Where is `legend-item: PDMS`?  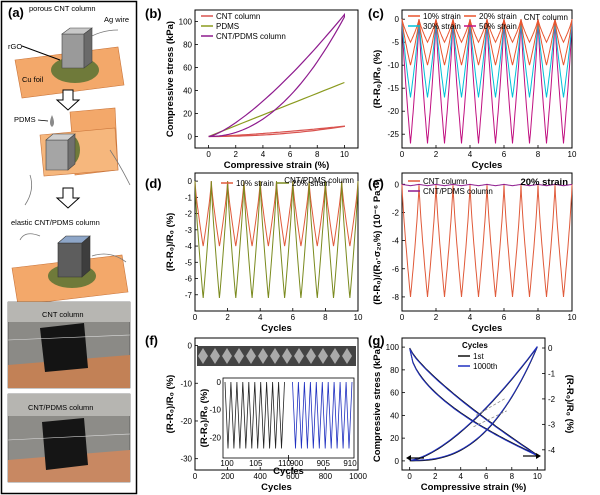 legend-item: PDMS is located at coordinates (227, 26).